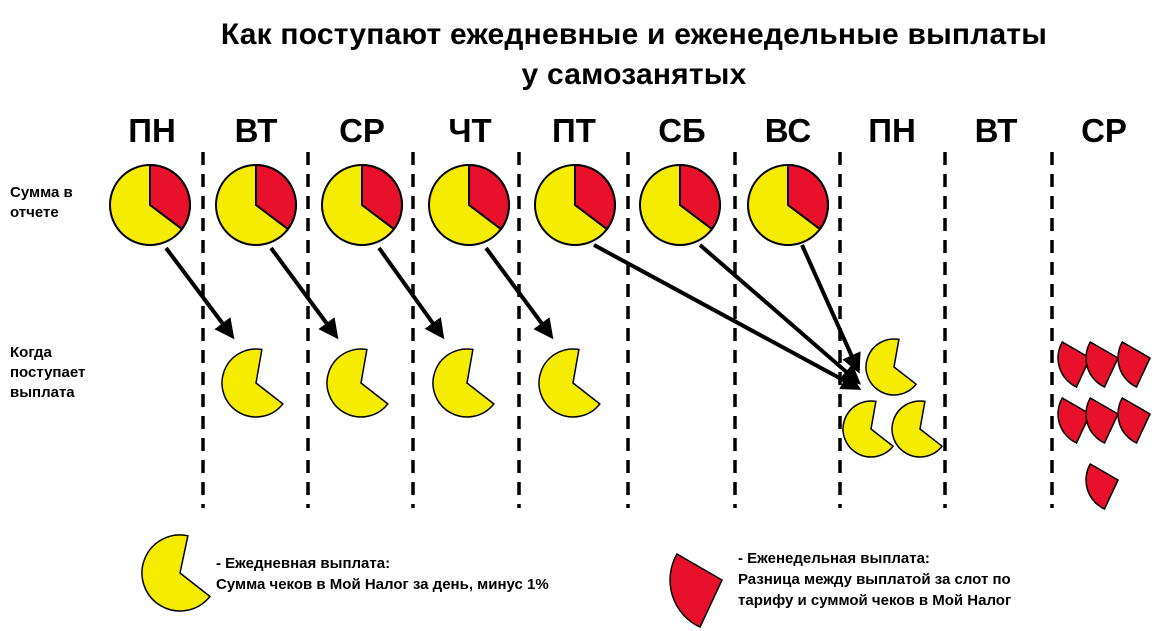 Image resolution: width=1168 pixels, height=631 pixels. What do you see at coordinates (892, 130) in the screenshot?
I see `day-header-mon-2: ПН` at bounding box center [892, 130].